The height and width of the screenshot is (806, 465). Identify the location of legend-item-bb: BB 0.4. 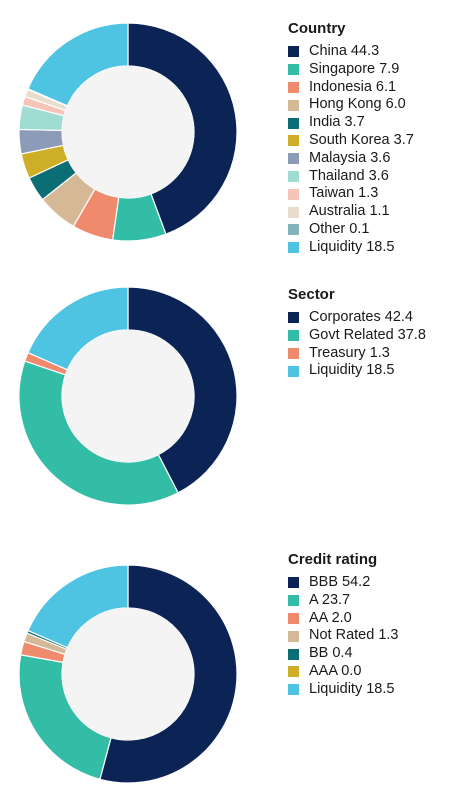
(343, 654).